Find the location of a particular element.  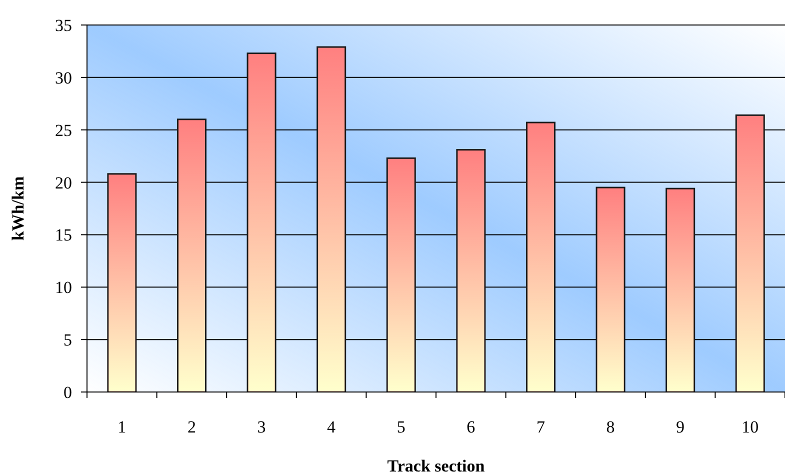

y-tick-label: 5 is located at coordinates (68, 340).